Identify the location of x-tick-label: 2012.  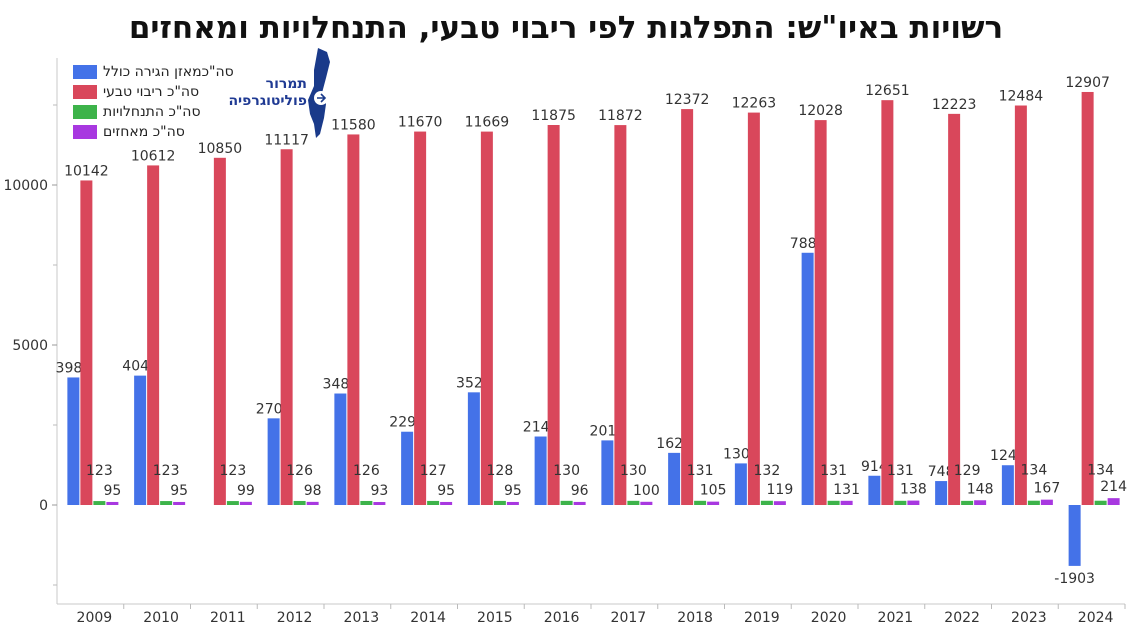
(295, 618).